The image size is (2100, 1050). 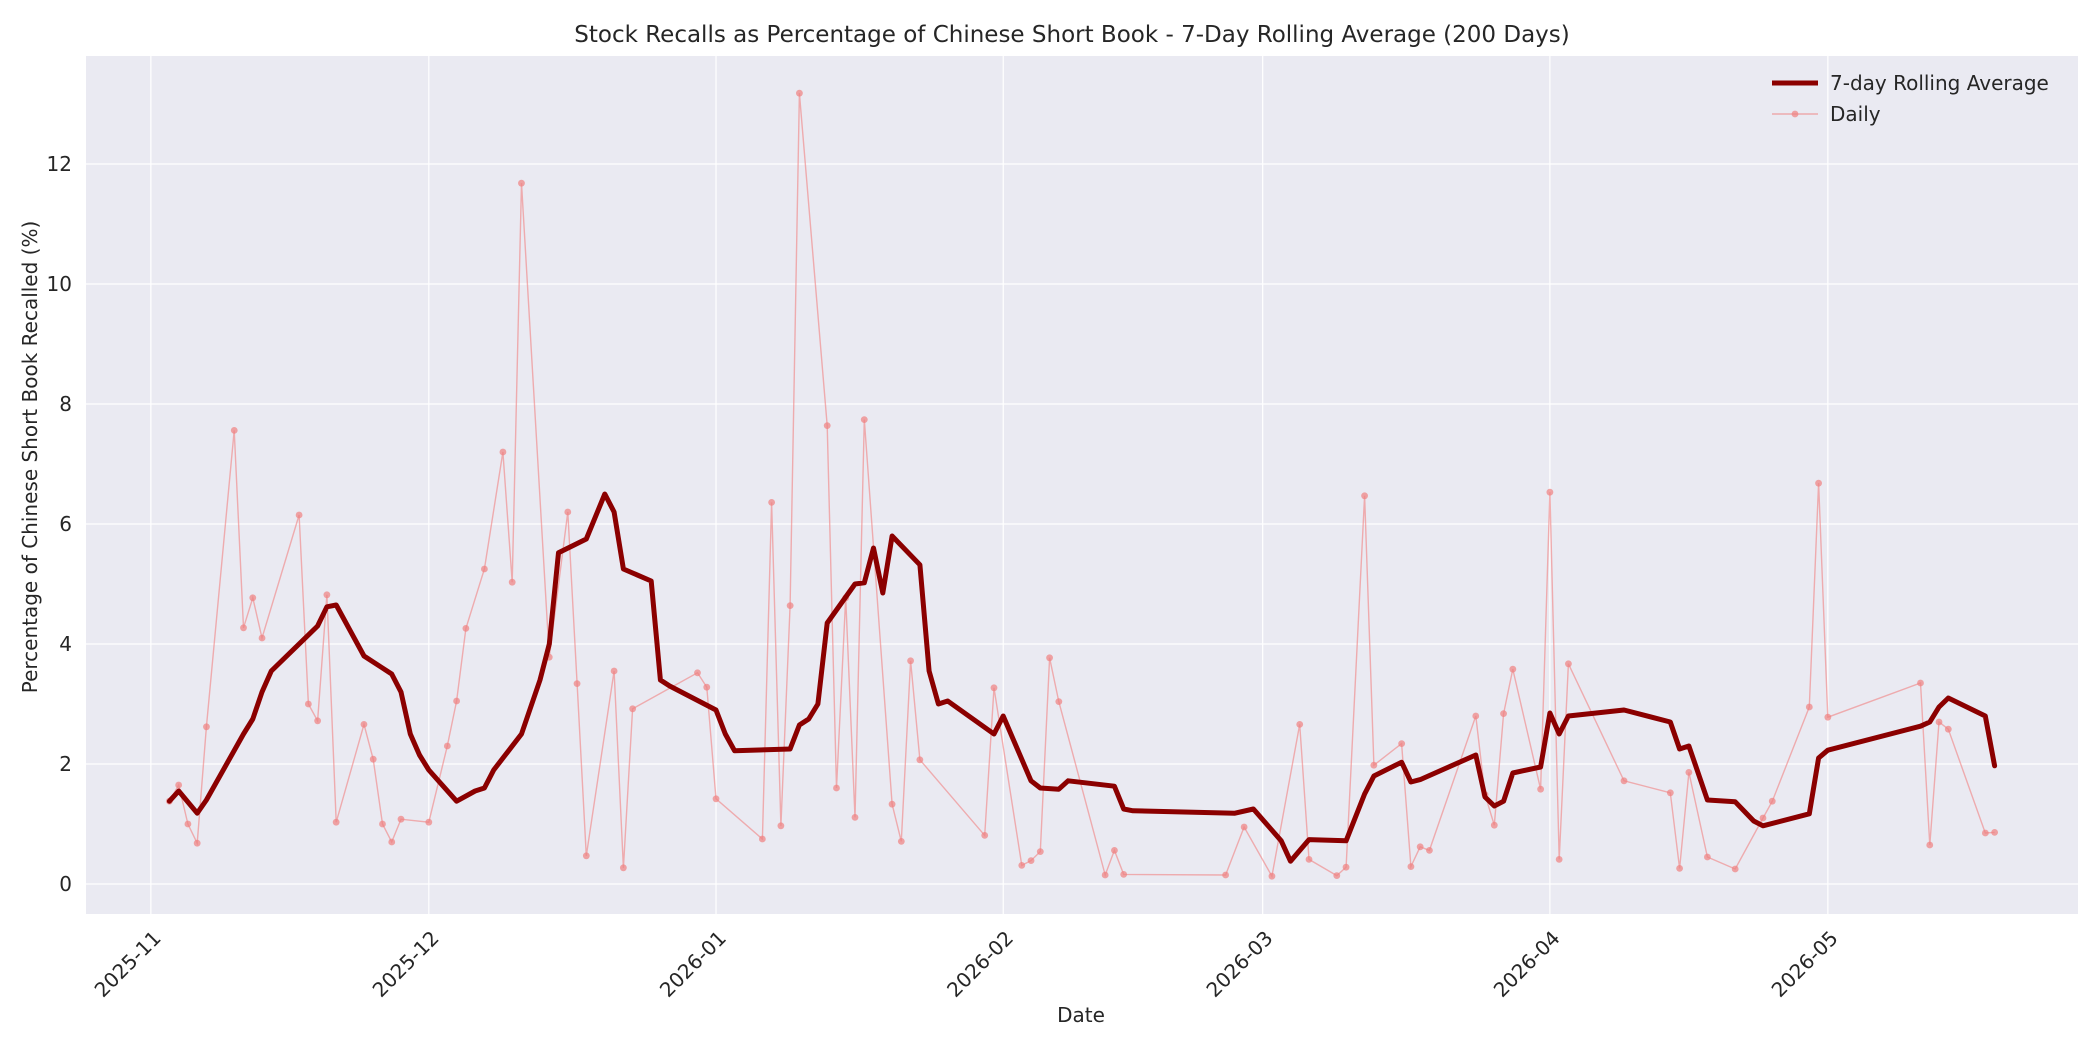 What do you see at coordinates (1910, 98) in the screenshot?
I see `legend: 7-day Rolling Average Daily` at bounding box center [1910, 98].